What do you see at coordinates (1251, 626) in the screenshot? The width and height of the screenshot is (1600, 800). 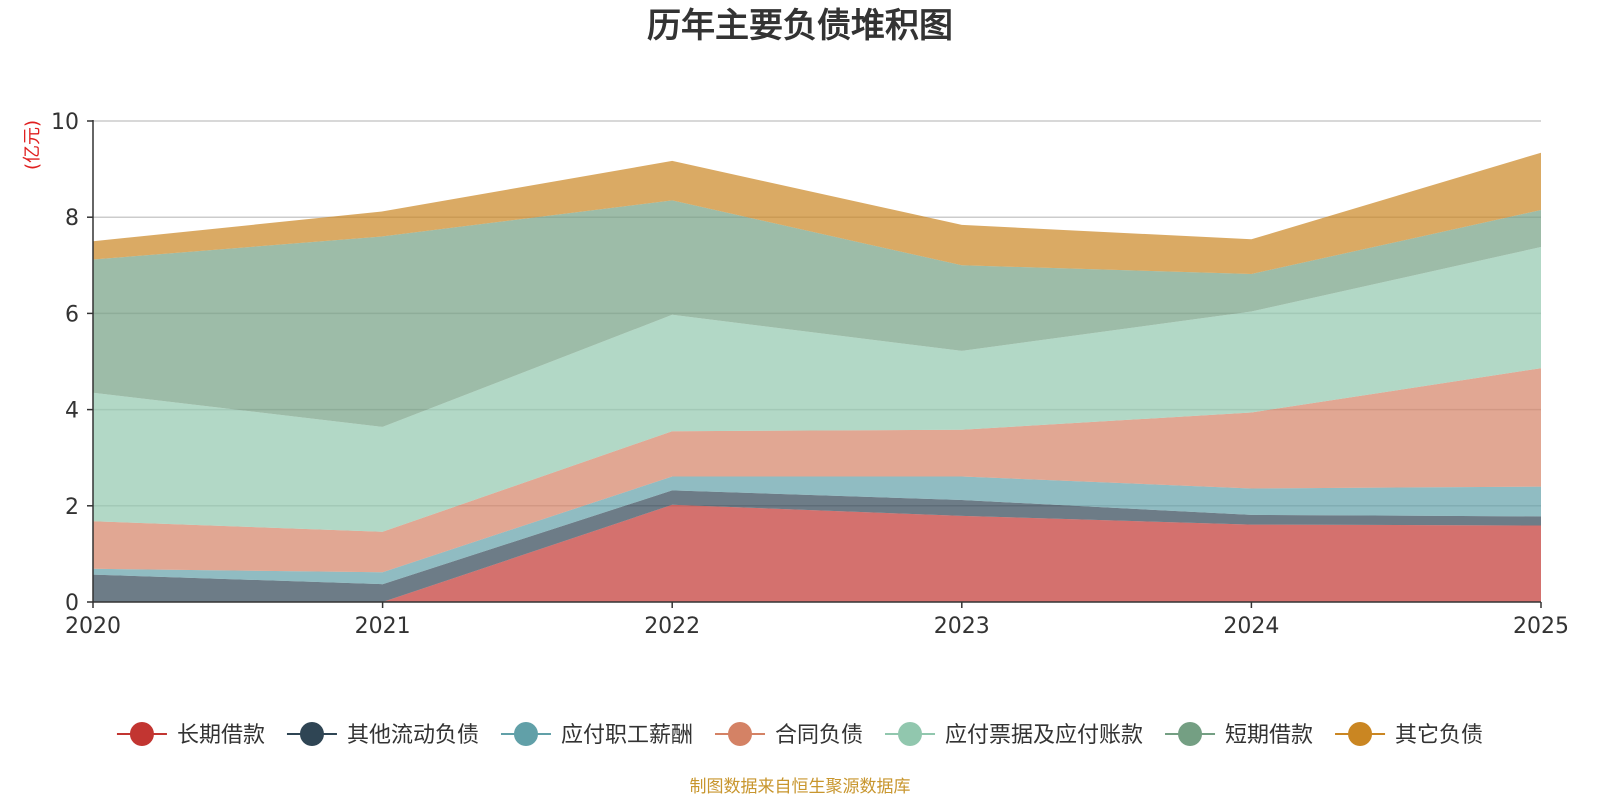 I see `x-tick-label: 2024` at bounding box center [1251, 626].